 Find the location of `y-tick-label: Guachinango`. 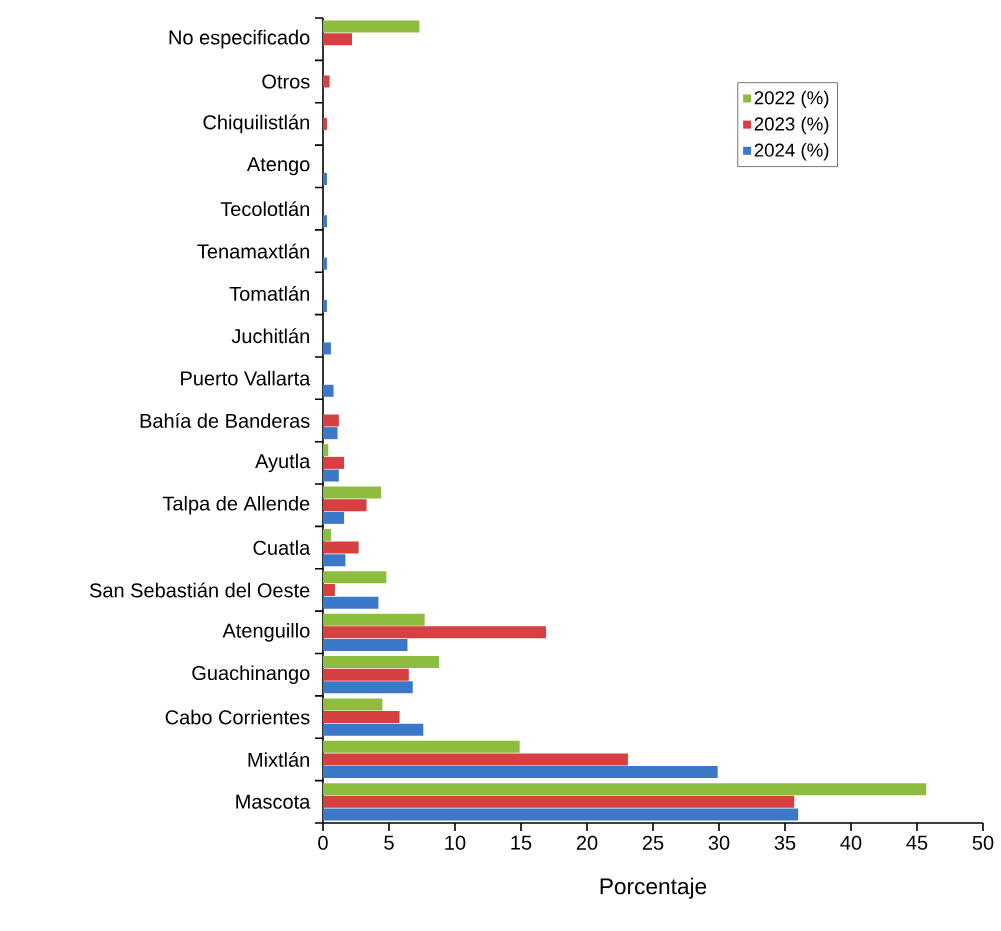

y-tick-label: Guachinango is located at coordinates (251, 675).